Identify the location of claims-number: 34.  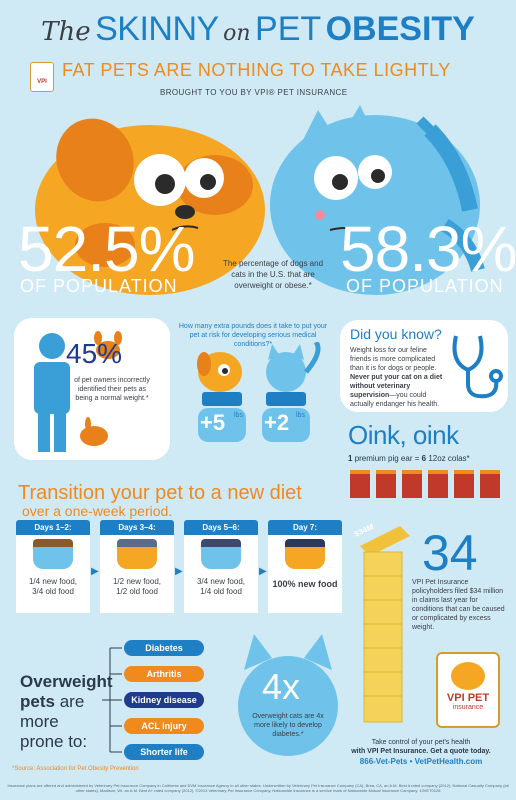
(450, 553).